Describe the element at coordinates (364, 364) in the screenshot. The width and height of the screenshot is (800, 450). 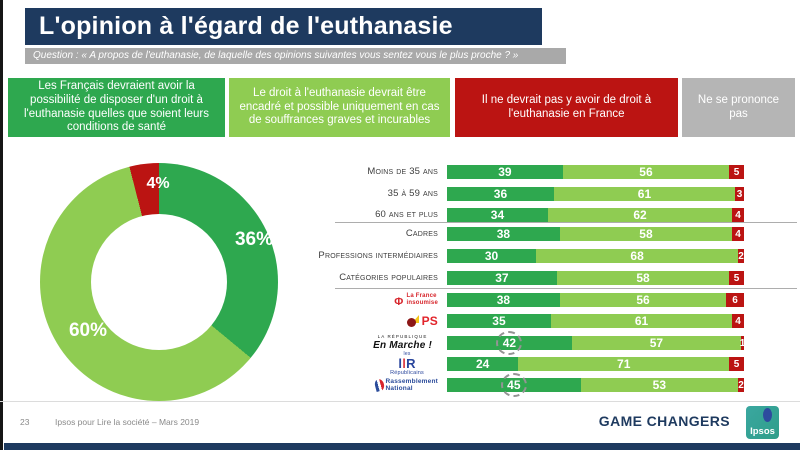
I see `bar-row-label-9: les lǀR Républicains` at that location.